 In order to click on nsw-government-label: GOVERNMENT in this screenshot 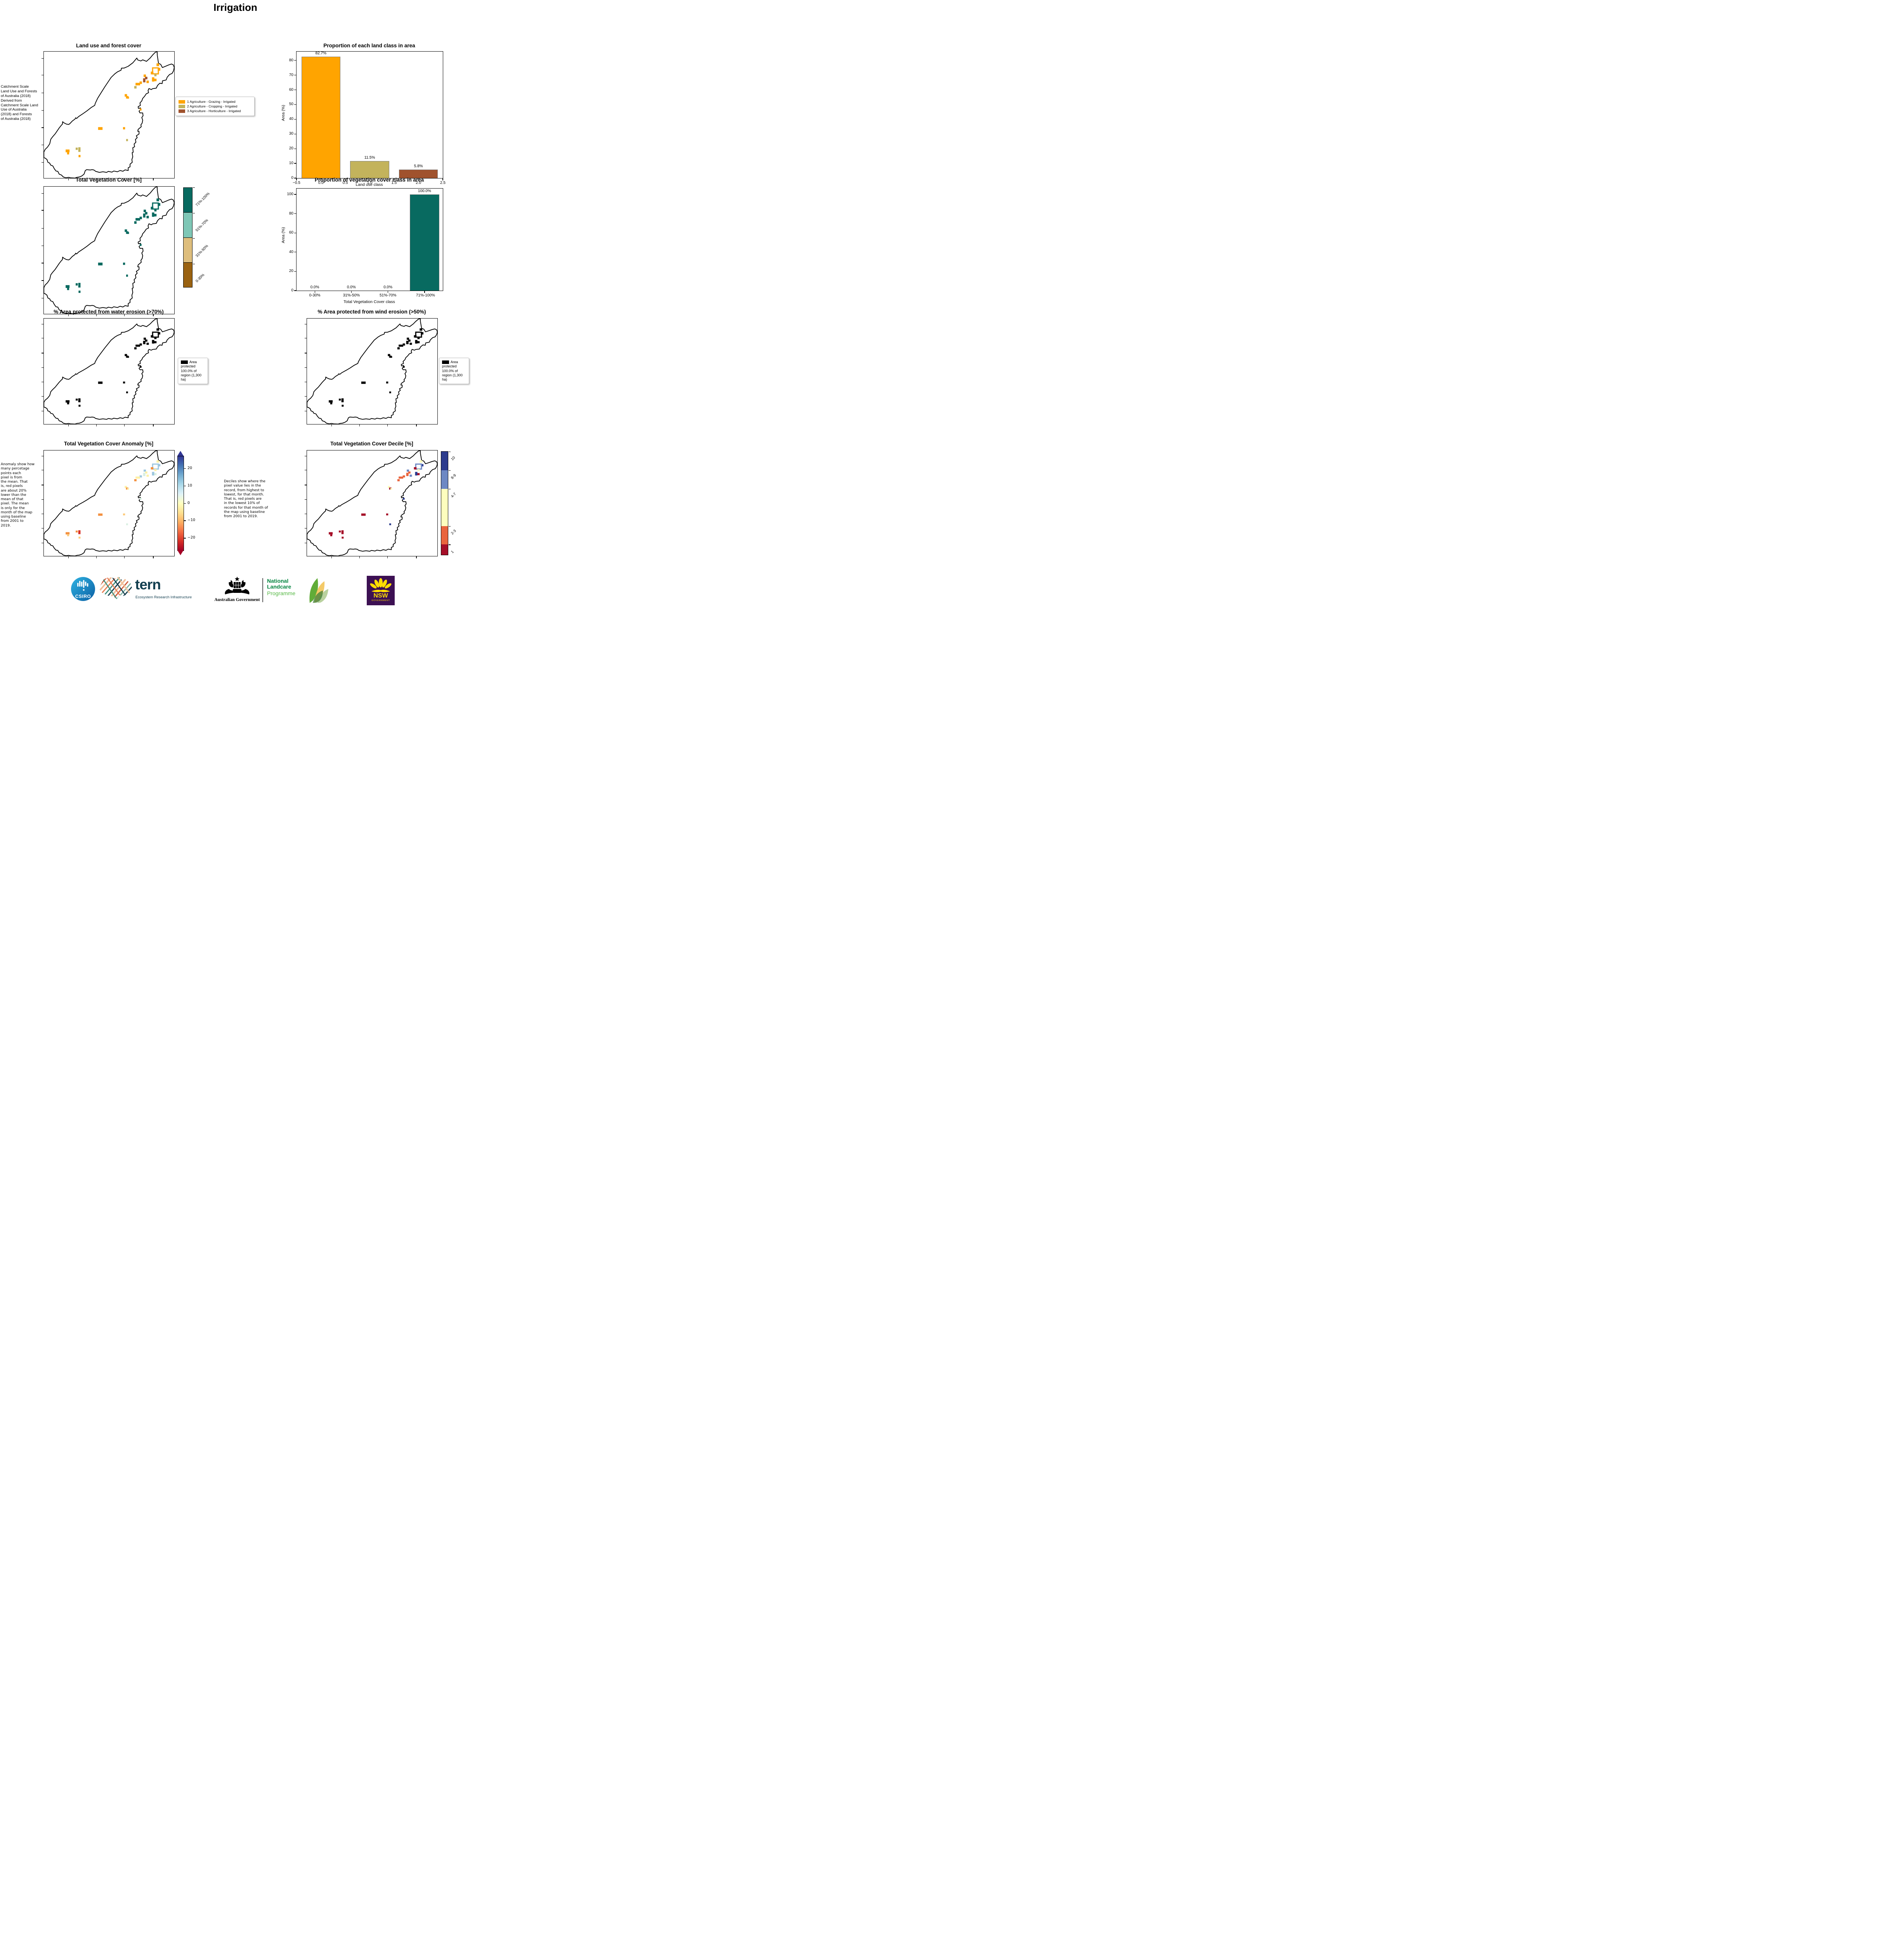, I will do `click(380, 600)`.